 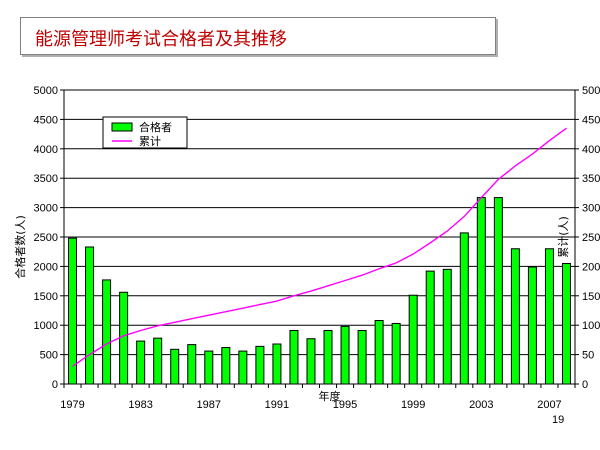 I want to click on legend-label-line: 累计, so click(x=150, y=141).